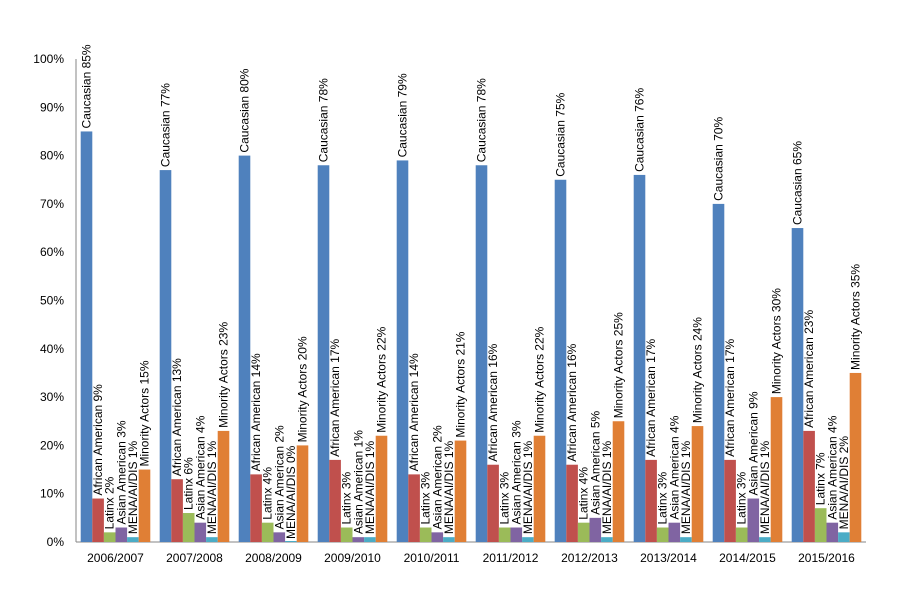  What do you see at coordinates (561, 134) in the screenshot?
I see `data-label: Caucasian 75%` at bounding box center [561, 134].